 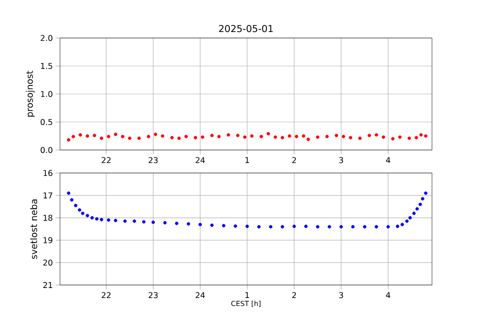 What do you see at coordinates (46, 122) in the screenshot?
I see `y-tick-label: 0.5` at bounding box center [46, 122].